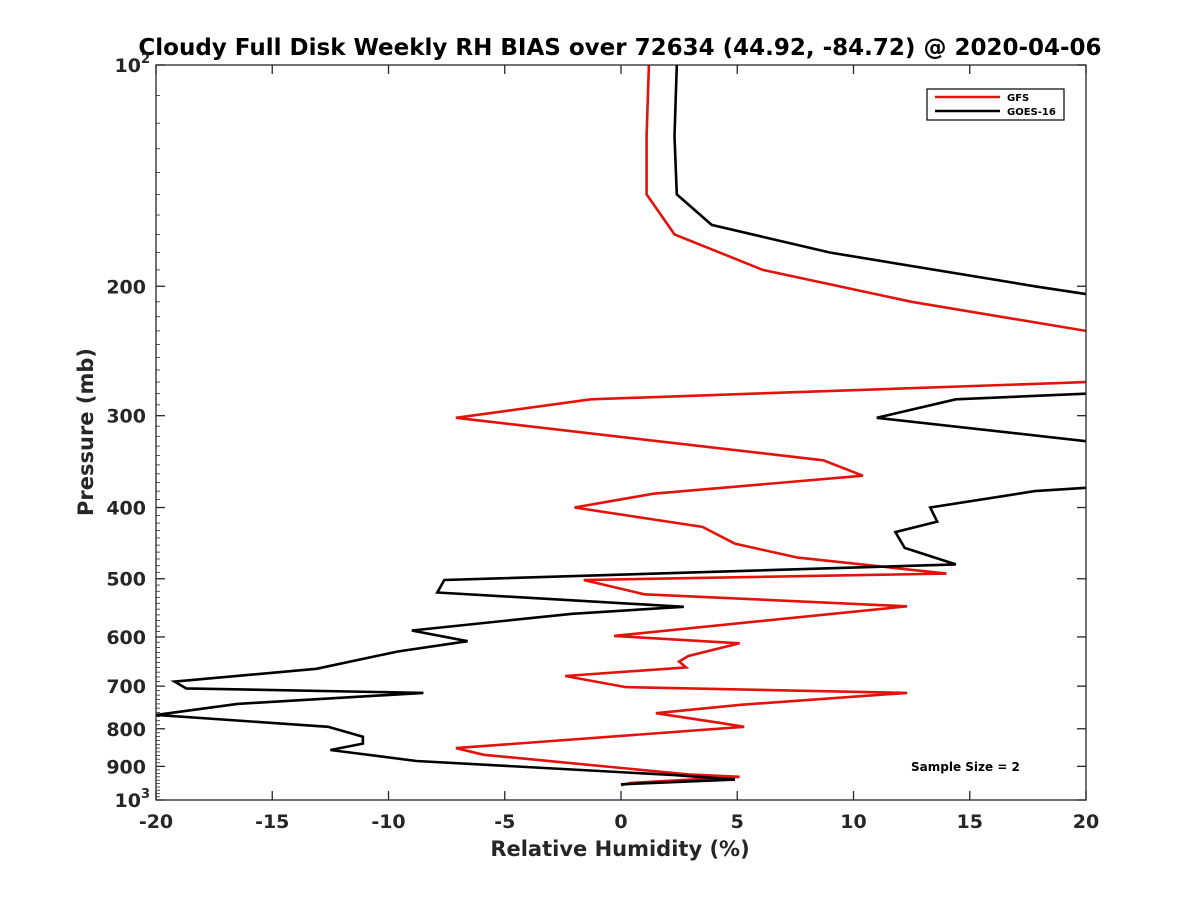  Describe the element at coordinates (133, 799) in the screenshot. I see `y-tick-label: 10³` at that location.